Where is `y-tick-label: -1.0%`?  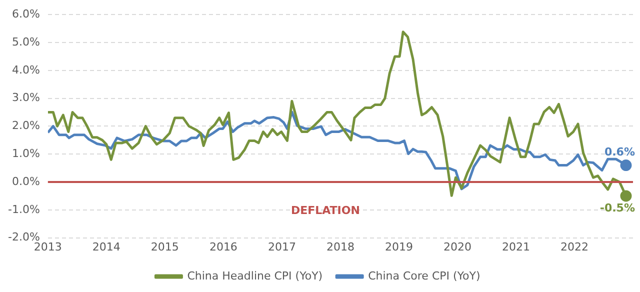
y-tick-label: -1.0% is located at coordinates (24, 209).